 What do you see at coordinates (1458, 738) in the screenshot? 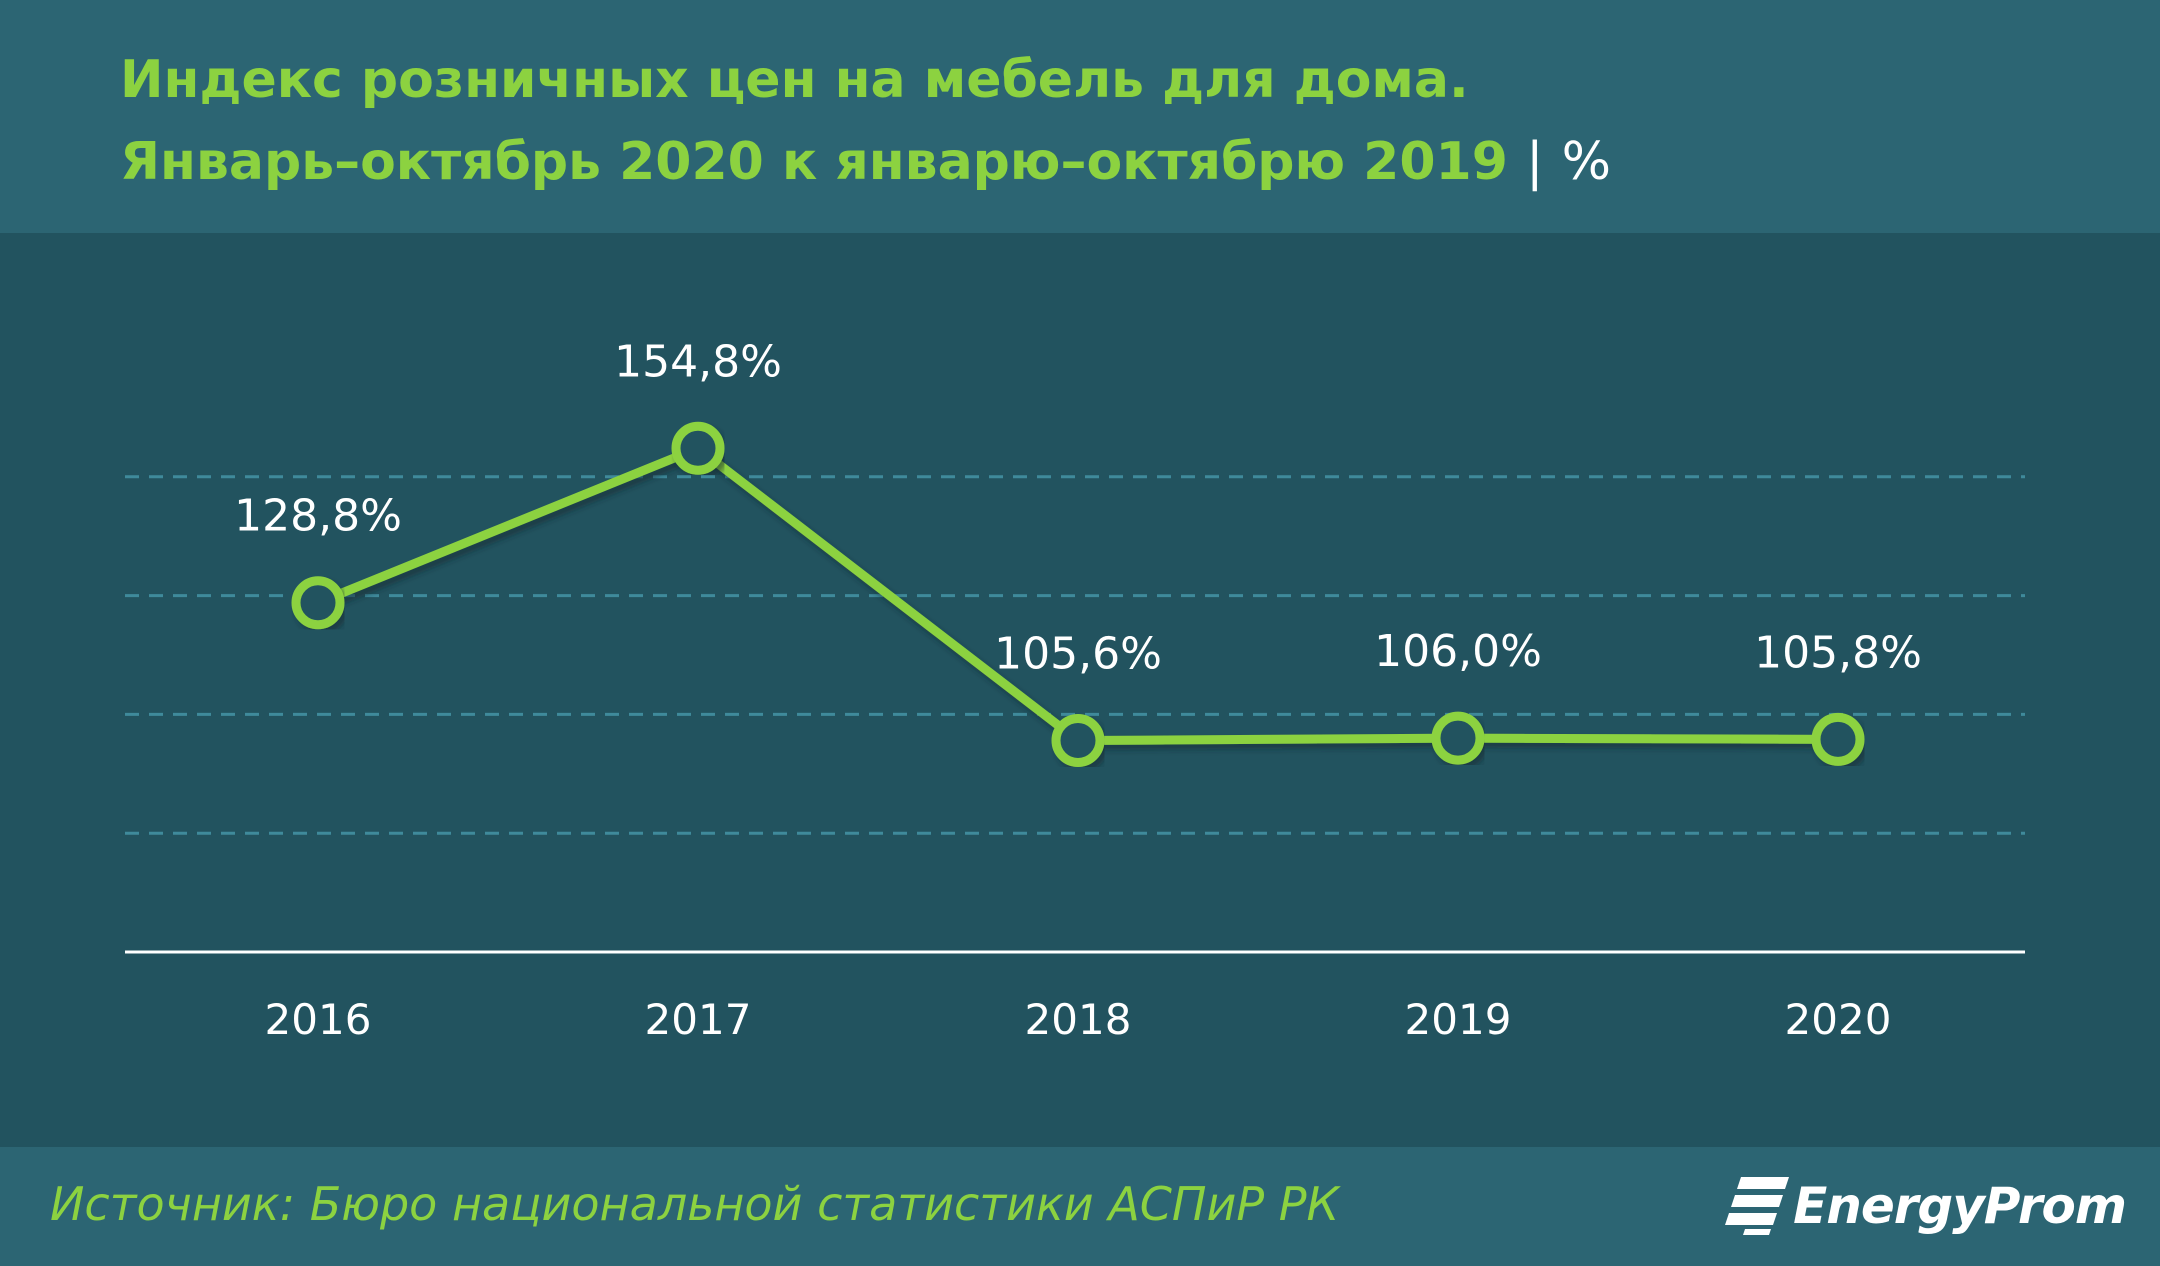
I see `data-point-2019` at bounding box center [1458, 738].